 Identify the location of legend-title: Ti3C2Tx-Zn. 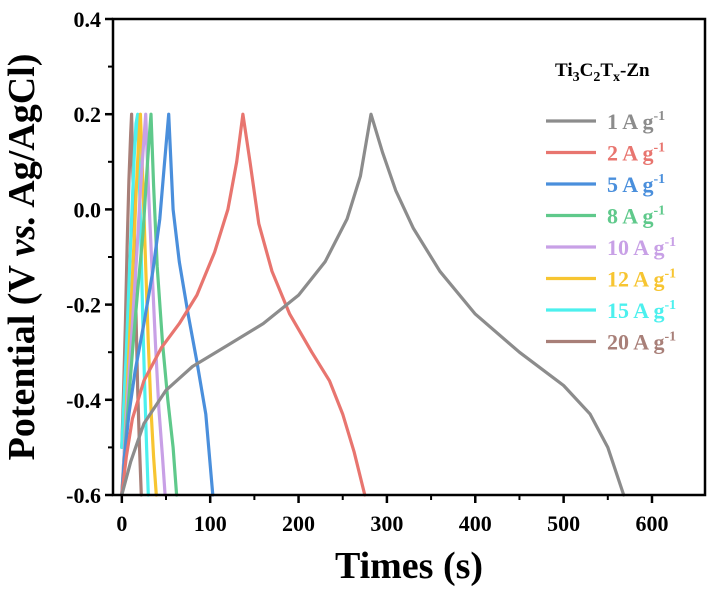
(602, 72).